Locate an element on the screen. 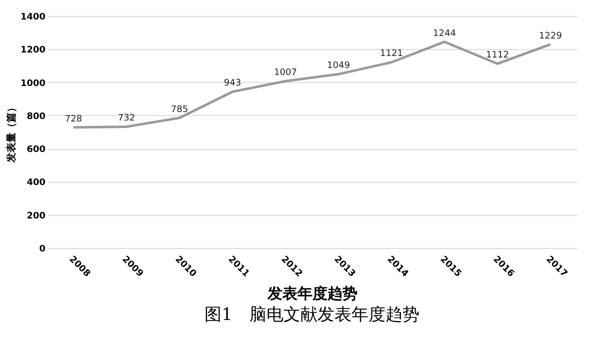 The width and height of the screenshot is (600, 352). y-tick-label: 1200 is located at coordinates (33, 51).